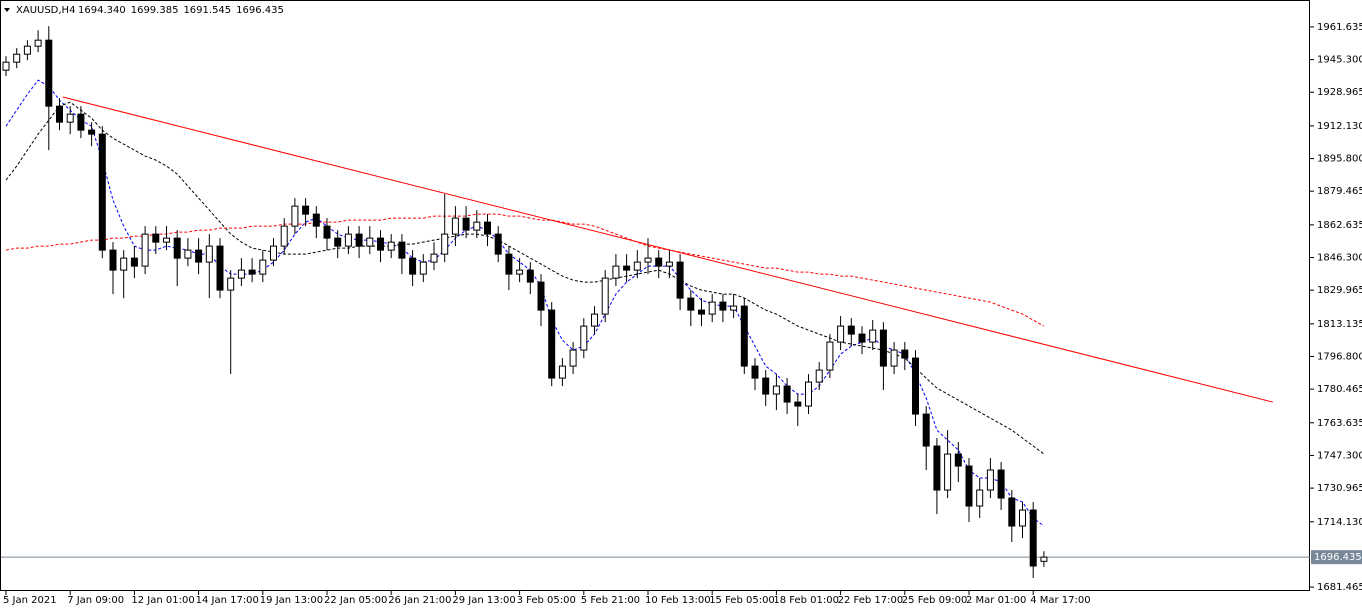 This screenshot has height=611, width=1362. What do you see at coordinates (207, 10) in the screenshot?
I see `header-value: 1691.545` at bounding box center [207, 10].